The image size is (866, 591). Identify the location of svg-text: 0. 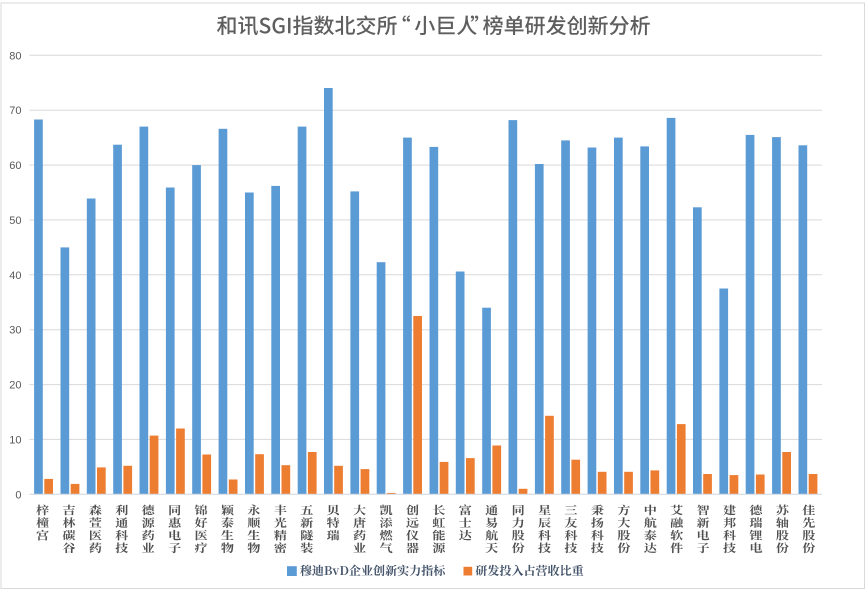
(18, 495).